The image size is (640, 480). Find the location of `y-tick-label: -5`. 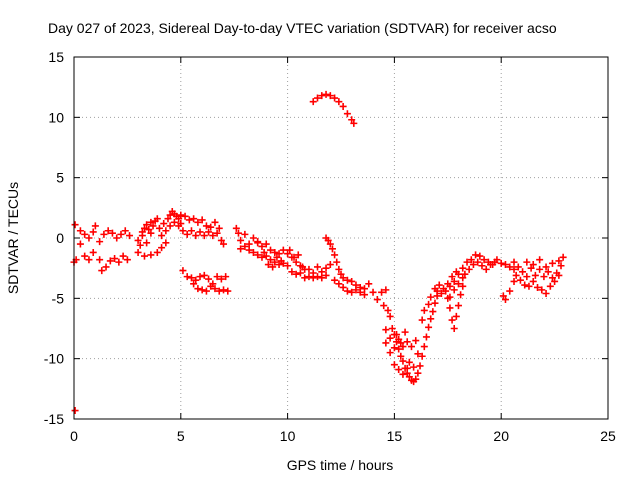

y-tick-label: -5 is located at coordinates (58, 298).